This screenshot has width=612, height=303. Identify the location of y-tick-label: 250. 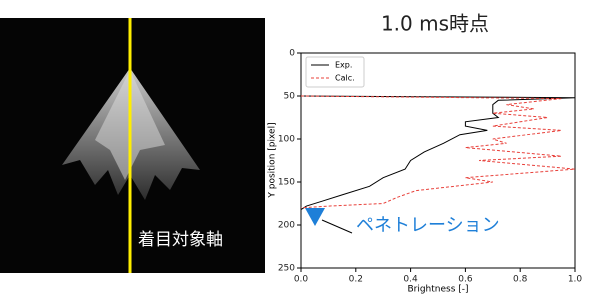
(286, 269).